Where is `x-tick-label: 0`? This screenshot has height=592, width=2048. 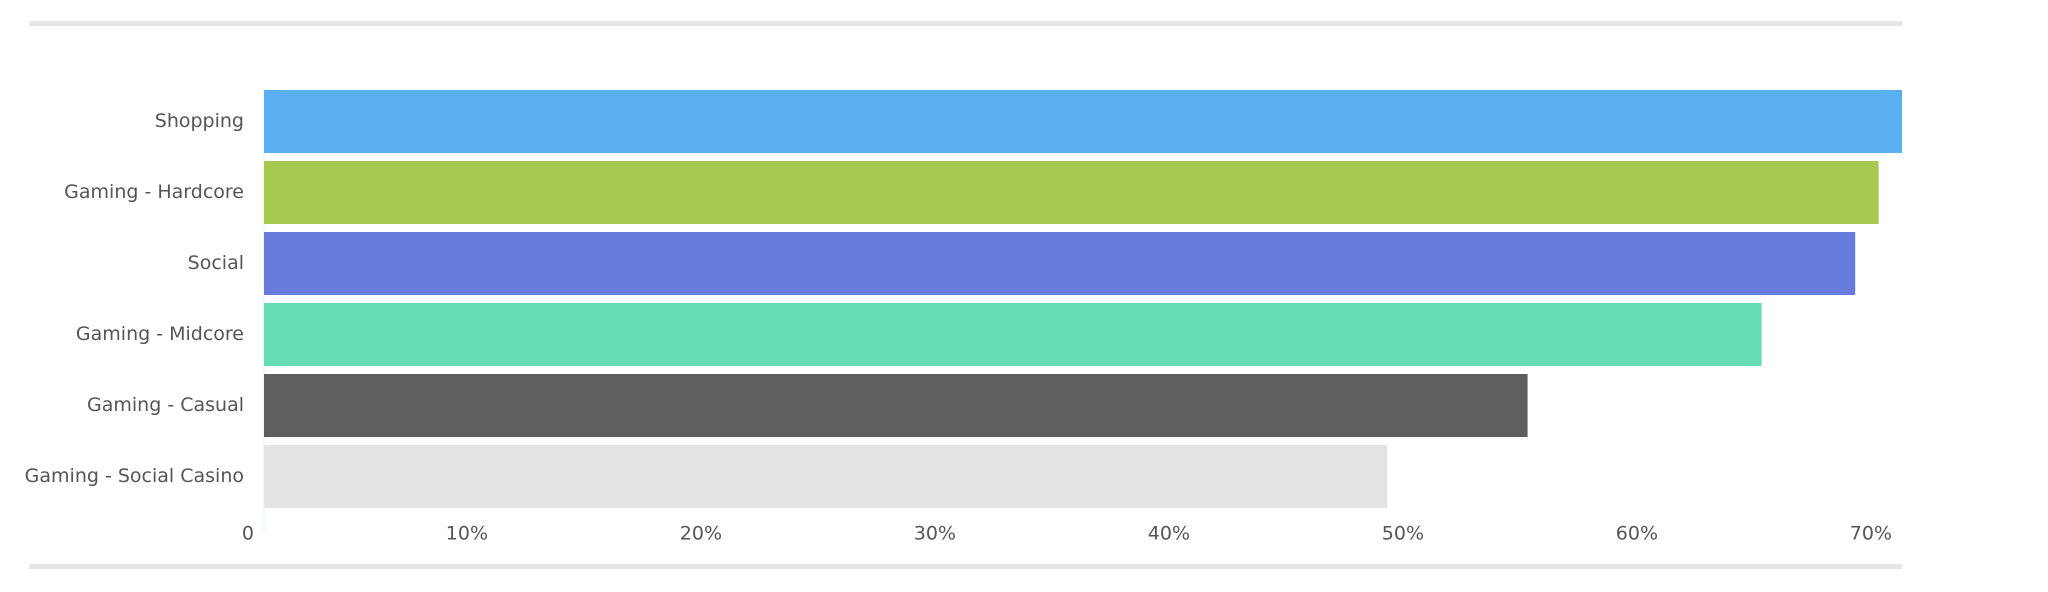 x-tick-label: 0 is located at coordinates (248, 534).